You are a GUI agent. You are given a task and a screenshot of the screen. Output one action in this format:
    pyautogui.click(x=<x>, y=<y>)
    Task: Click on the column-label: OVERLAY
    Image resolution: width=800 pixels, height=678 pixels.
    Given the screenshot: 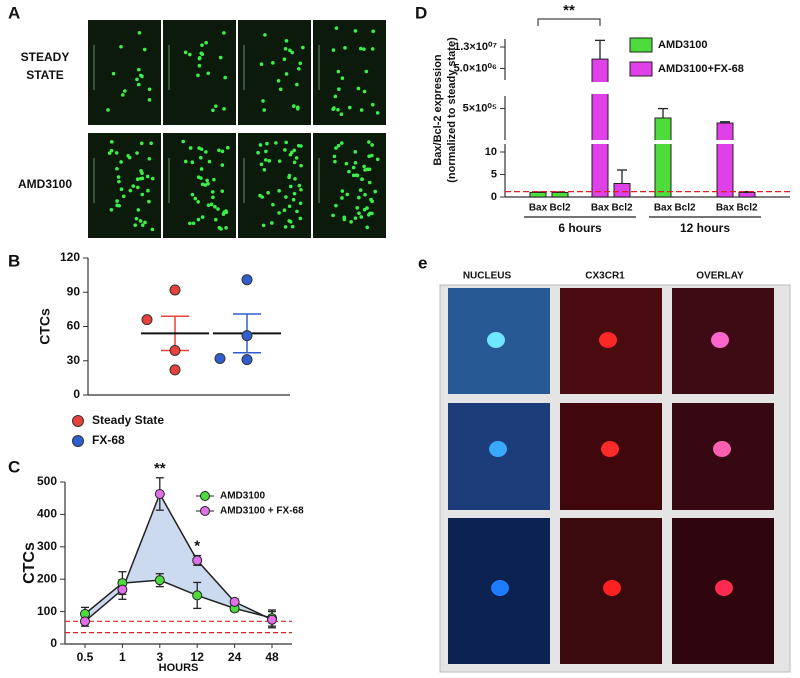 What is the action you would take?
    pyautogui.click(x=720, y=276)
    